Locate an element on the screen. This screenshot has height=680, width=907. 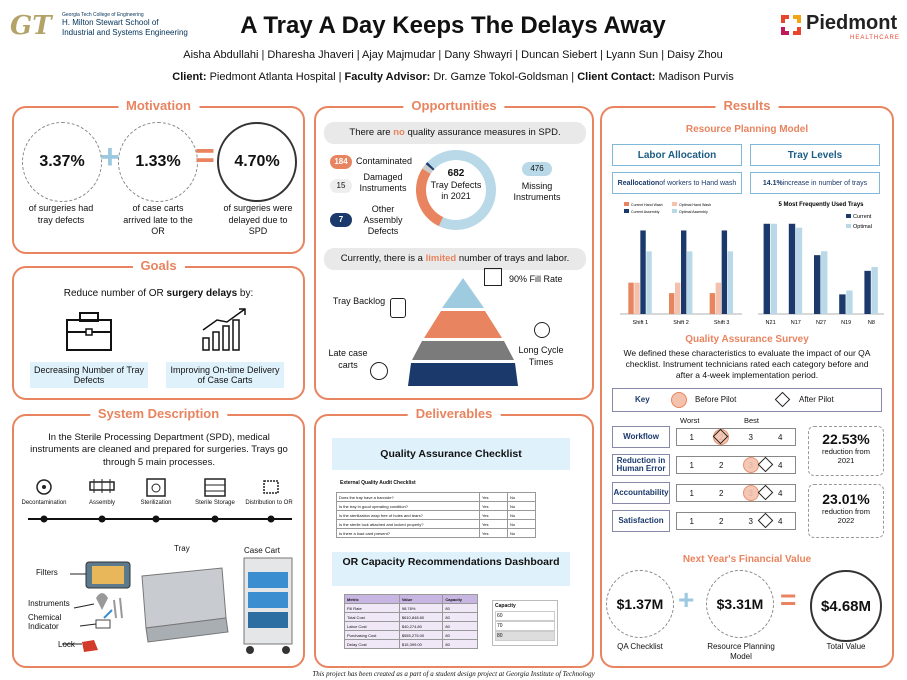
capacity-selector: Capacity 60 70 80 is located at coordinates (525, 623).